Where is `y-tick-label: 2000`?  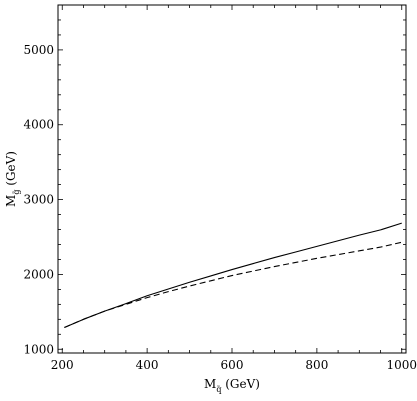
y-tick-label: 2000 is located at coordinates (38, 274).